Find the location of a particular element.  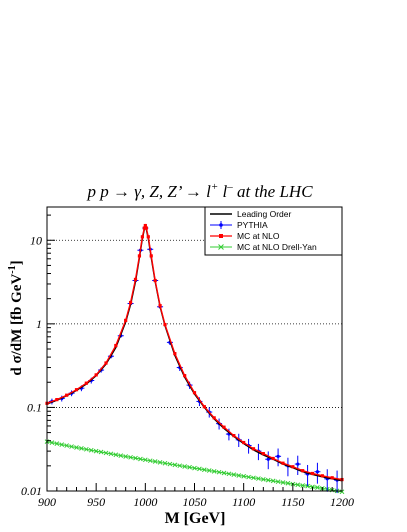

title-sup: + is located at coordinates (214, 187).